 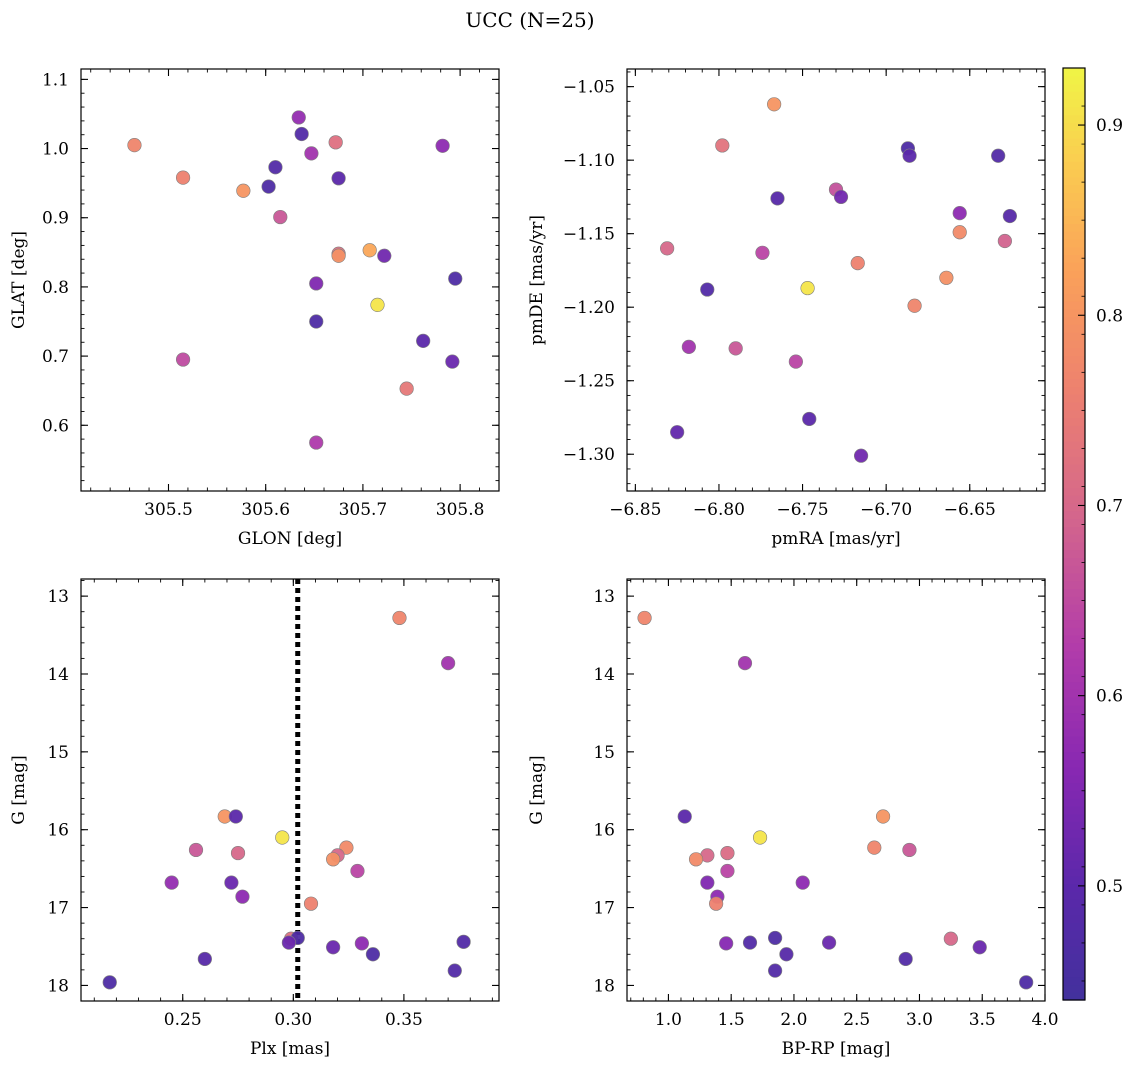 What do you see at coordinates (589, 161) in the screenshot?
I see `y-tick-label: −1.10` at bounding box center [589, 161].